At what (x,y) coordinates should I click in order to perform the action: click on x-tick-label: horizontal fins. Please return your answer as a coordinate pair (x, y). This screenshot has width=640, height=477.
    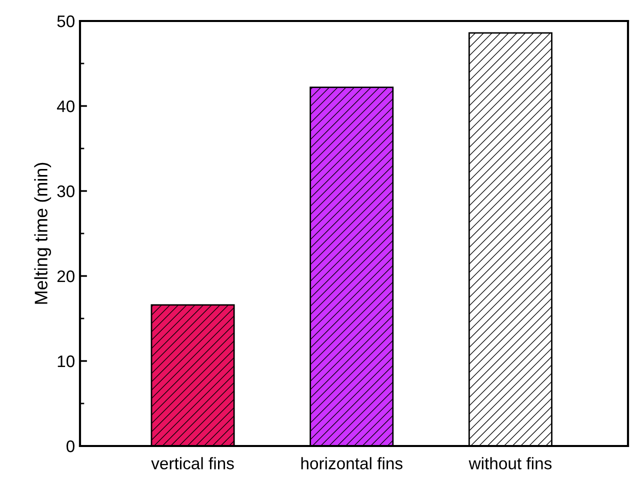
    Looking at the image, I should click on (351, 463).